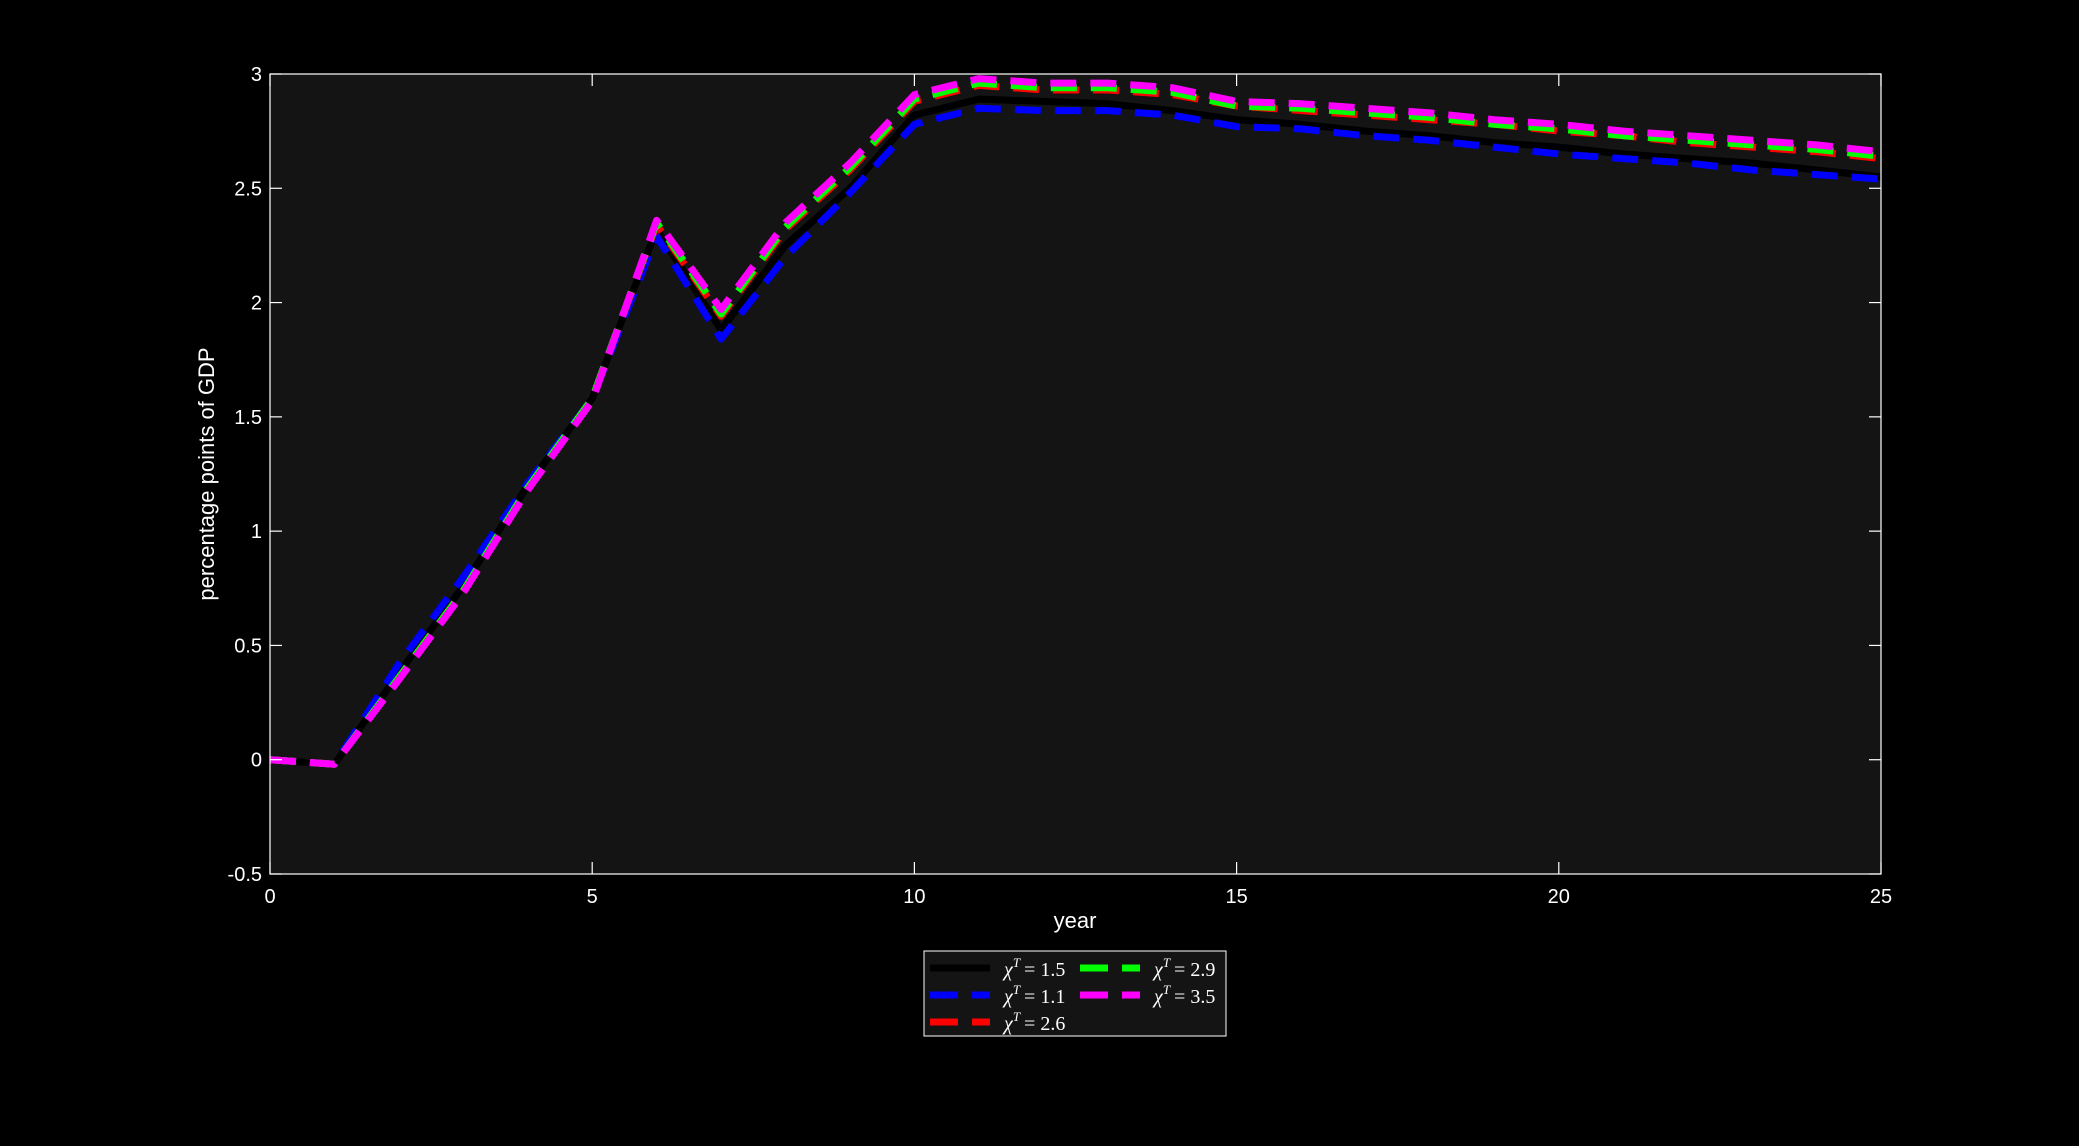  What do you see at coordinates (1033, 968) in the screenshot?
I see `legend-label-0: χT = 1.5` at bounding box center [1033, 968].